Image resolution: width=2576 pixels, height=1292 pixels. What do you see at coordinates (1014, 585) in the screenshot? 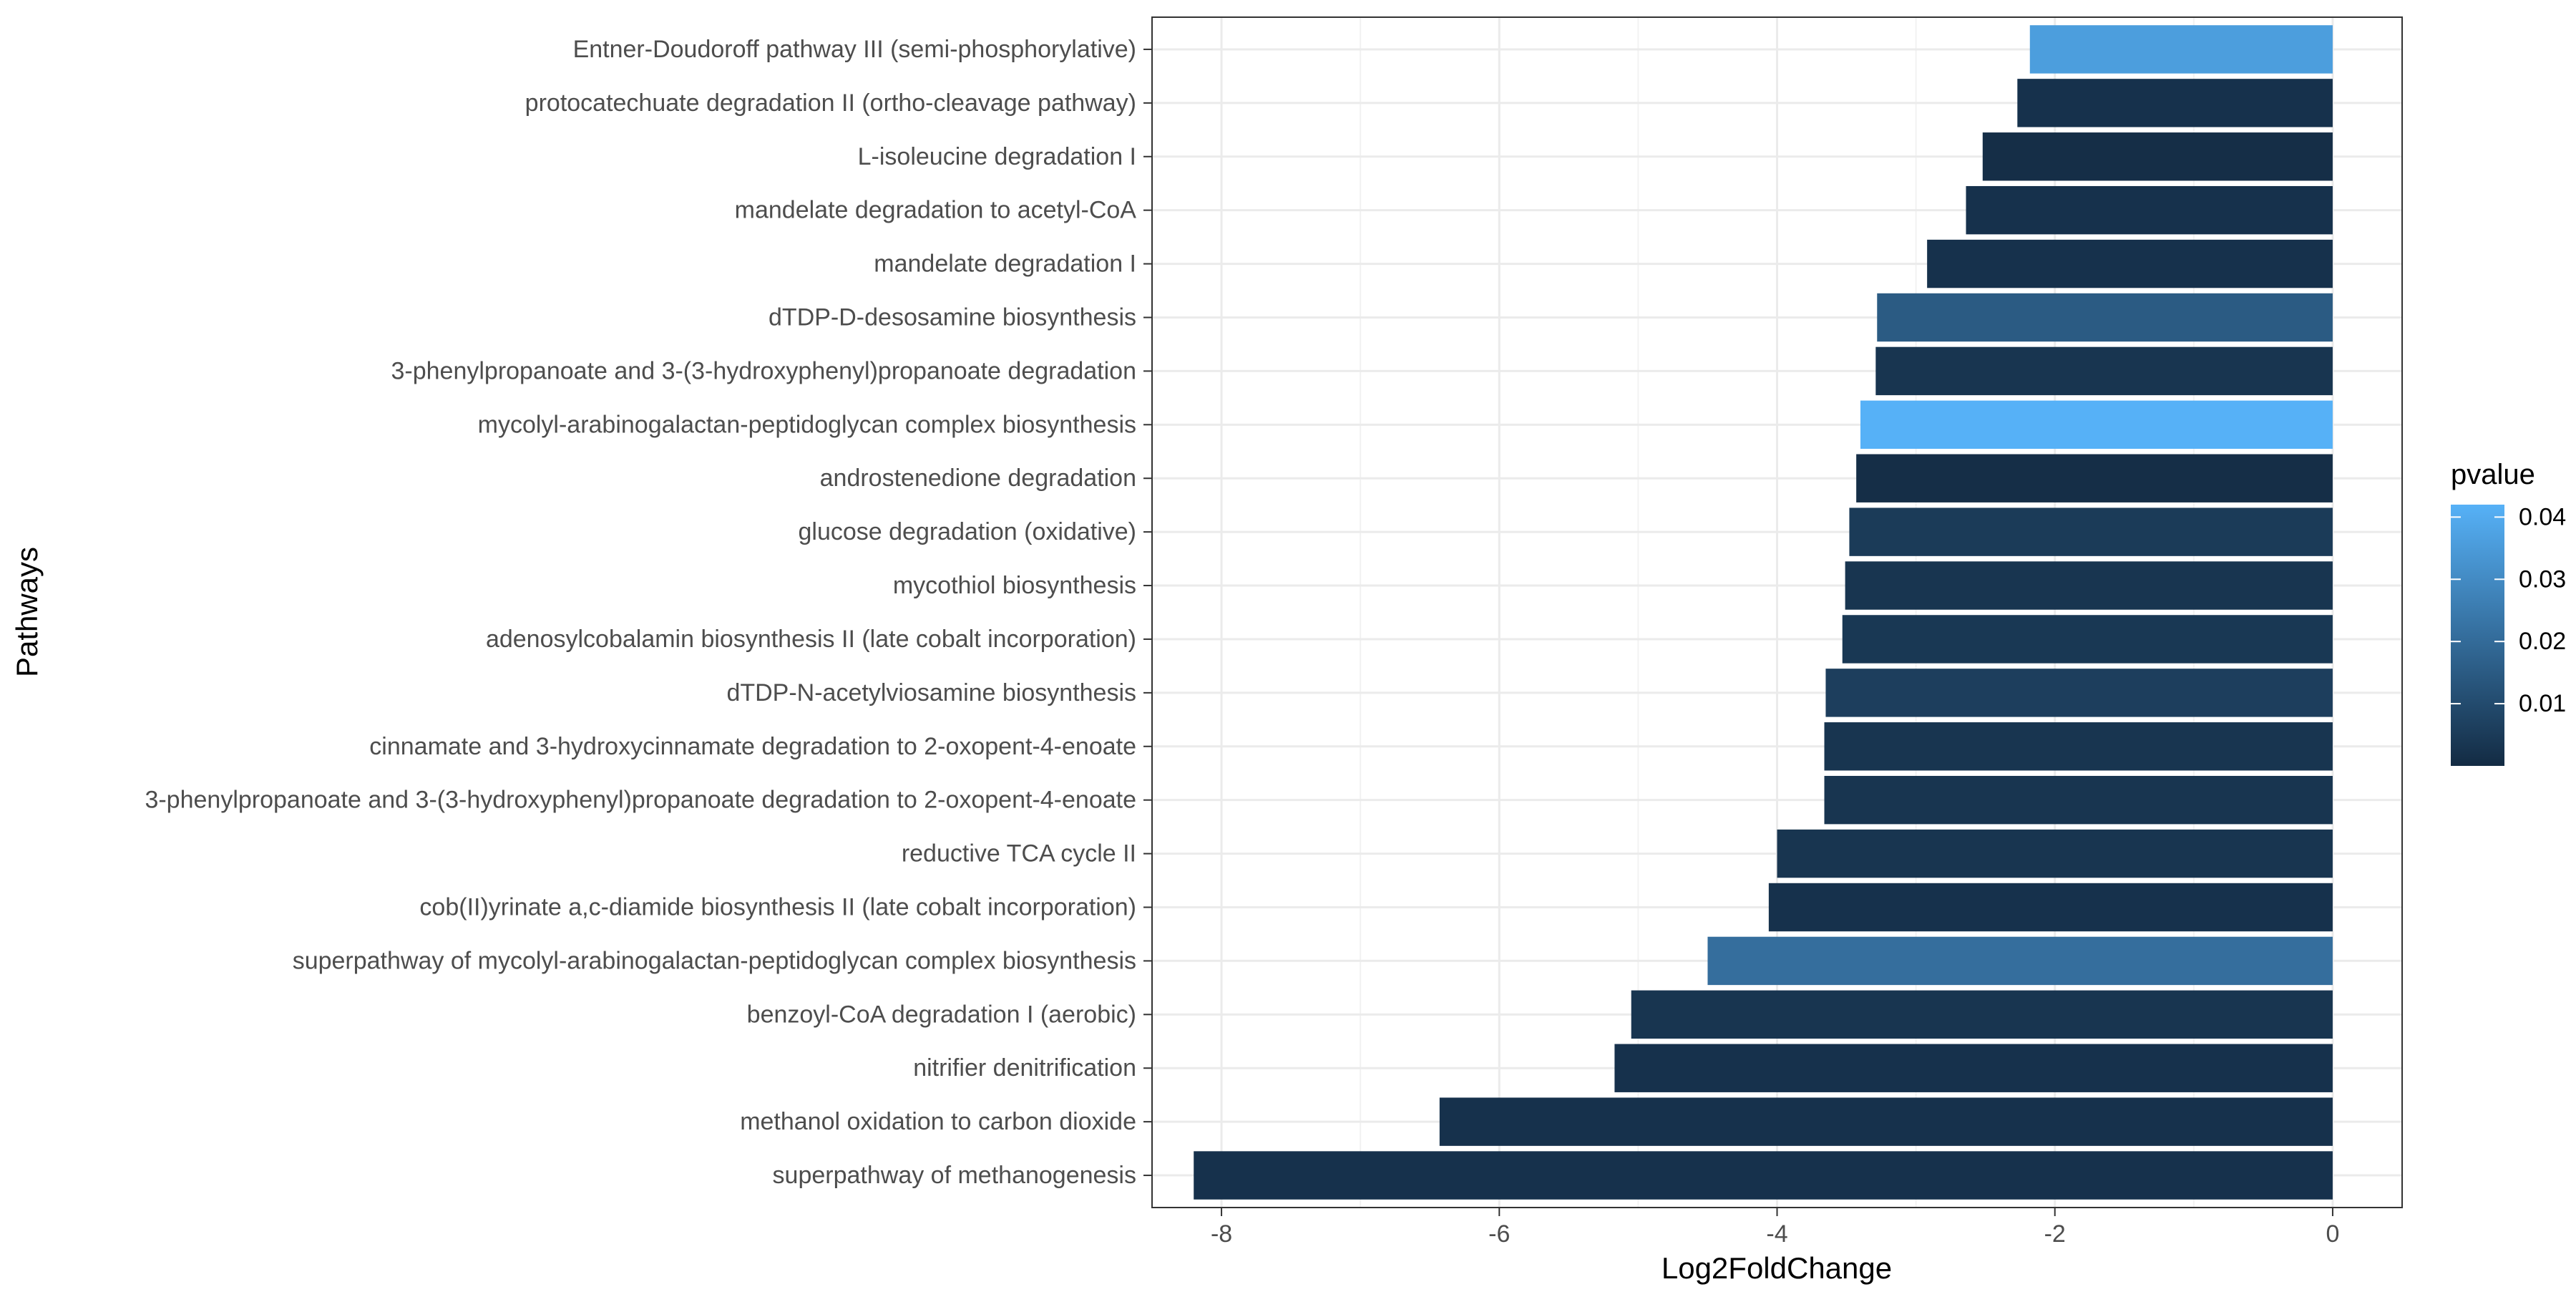
I see `y-tick-label: mycothiol biosynthesis` at bounding box center [1014, 585].